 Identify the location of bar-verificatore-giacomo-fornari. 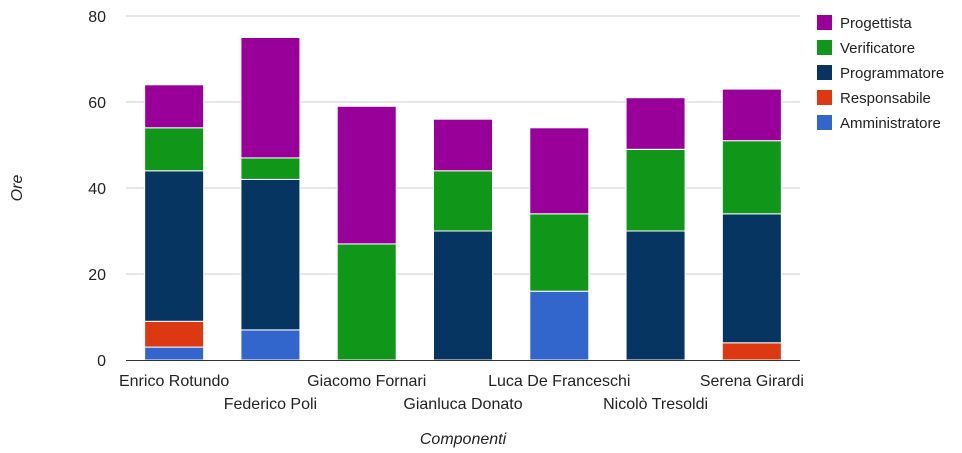
(366, 302).